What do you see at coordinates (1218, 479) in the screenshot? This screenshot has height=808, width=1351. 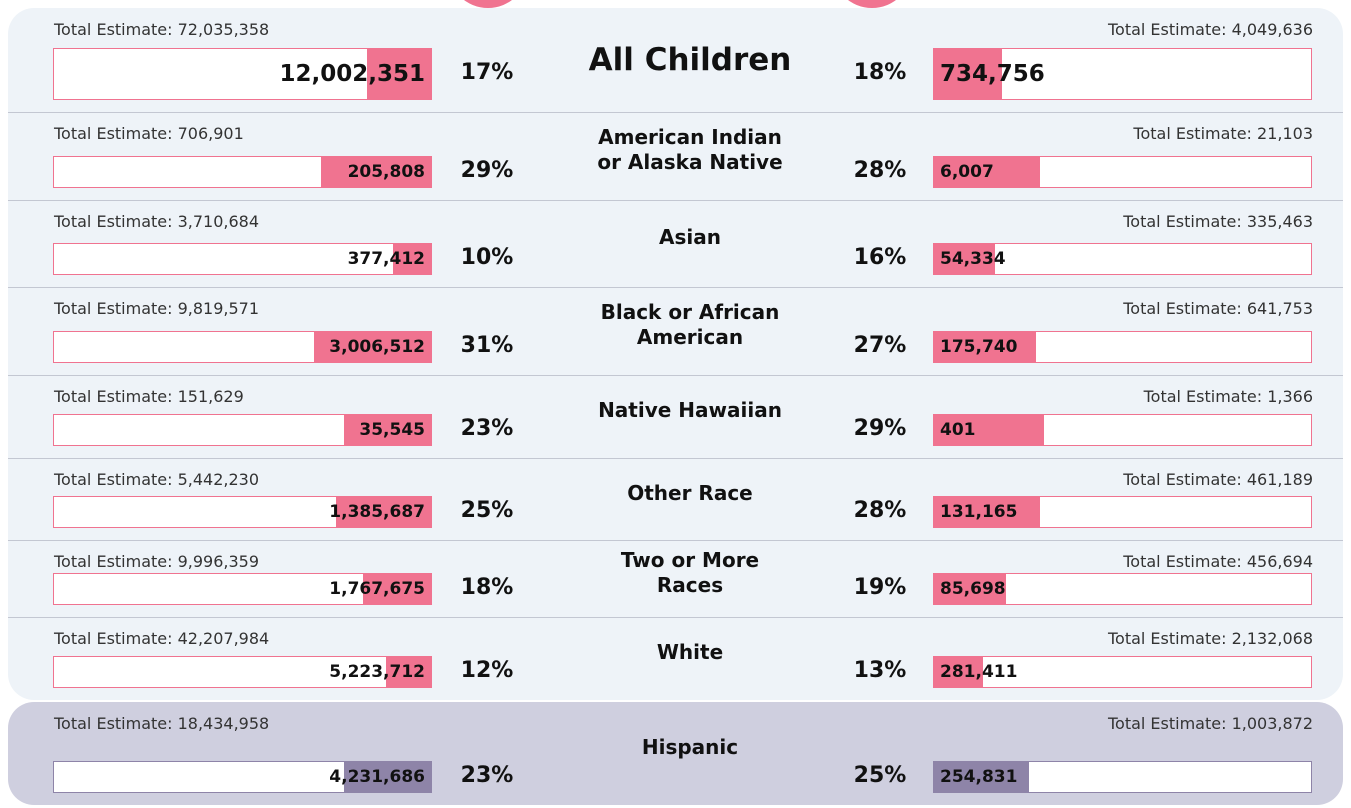 I see `total-estimate: Total Estimate: 461,189` at bounding box center [1218, 479].